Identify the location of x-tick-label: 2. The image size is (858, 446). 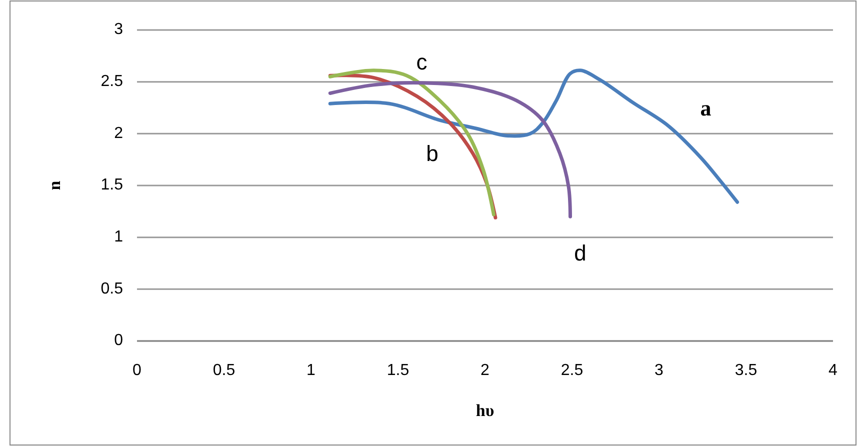
(485, 370).